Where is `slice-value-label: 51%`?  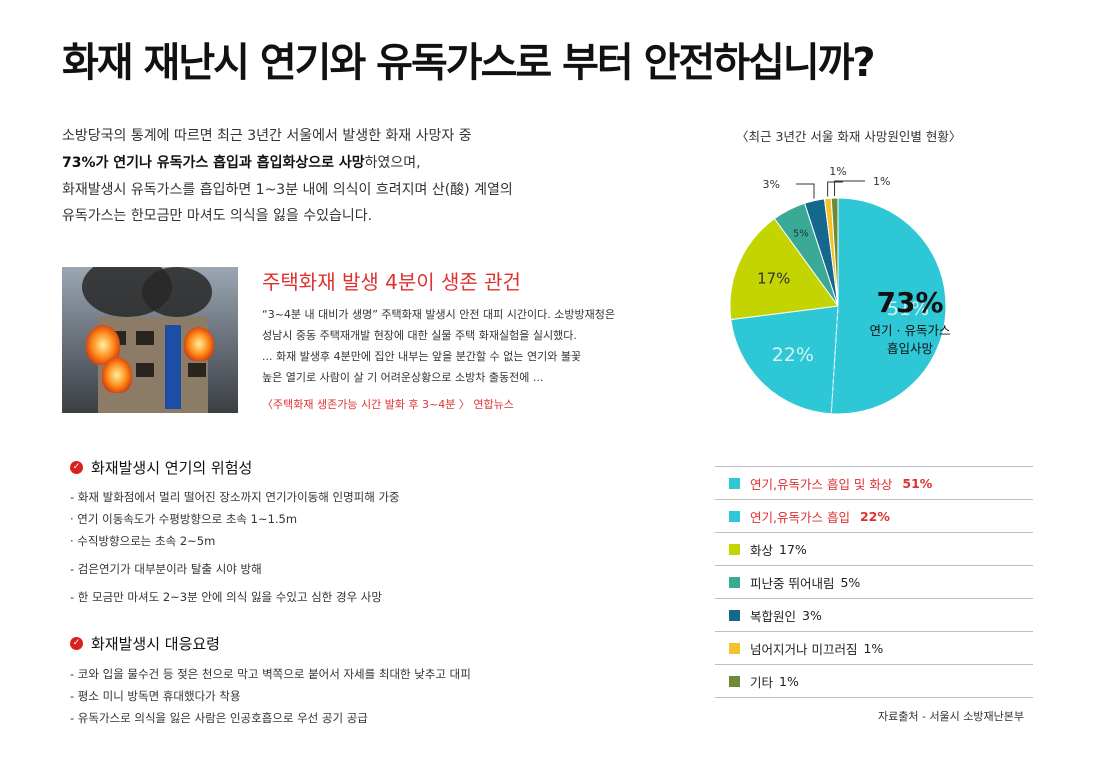 slice-value-label: 51% is located at coordinates (908, 309).